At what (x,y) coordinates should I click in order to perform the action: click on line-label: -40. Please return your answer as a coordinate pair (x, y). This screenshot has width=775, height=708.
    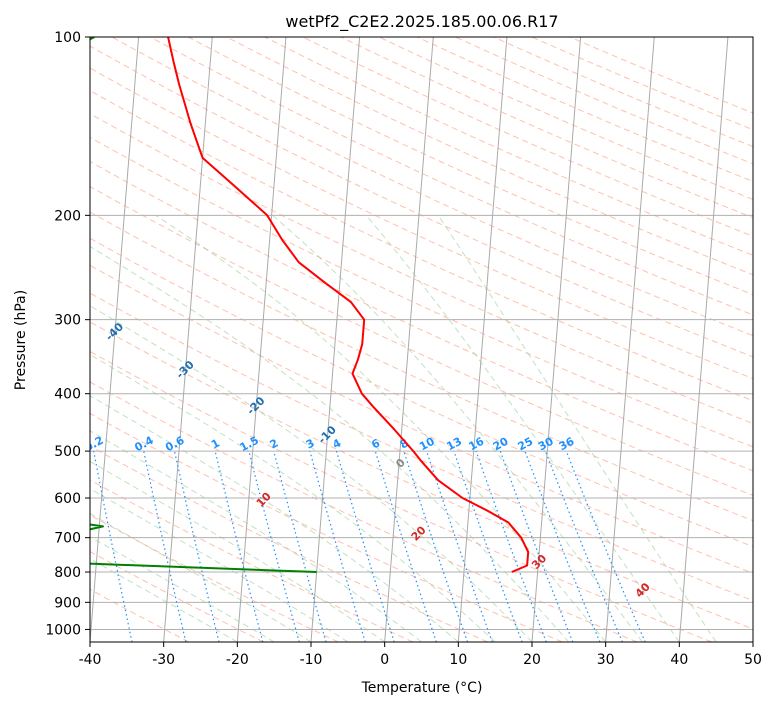
    Looking at the image, I should click on (114, 331).